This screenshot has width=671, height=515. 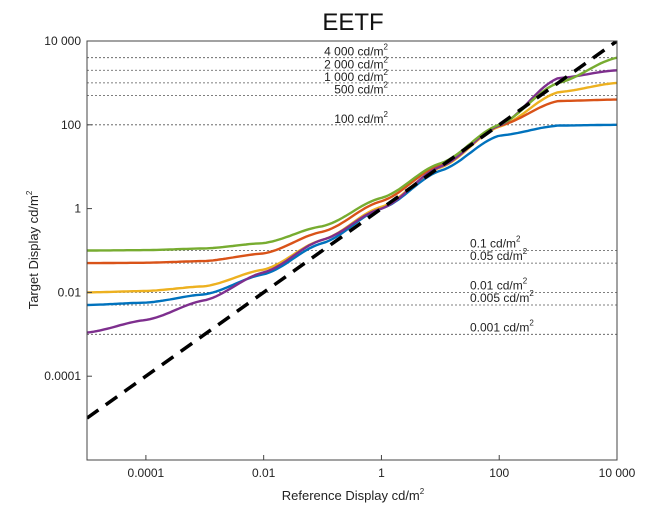 What do you see at coordinates (62, 41) in the screenshot?
I see `y-tick-label-4: 10 000` at bounding box center [62, 41].